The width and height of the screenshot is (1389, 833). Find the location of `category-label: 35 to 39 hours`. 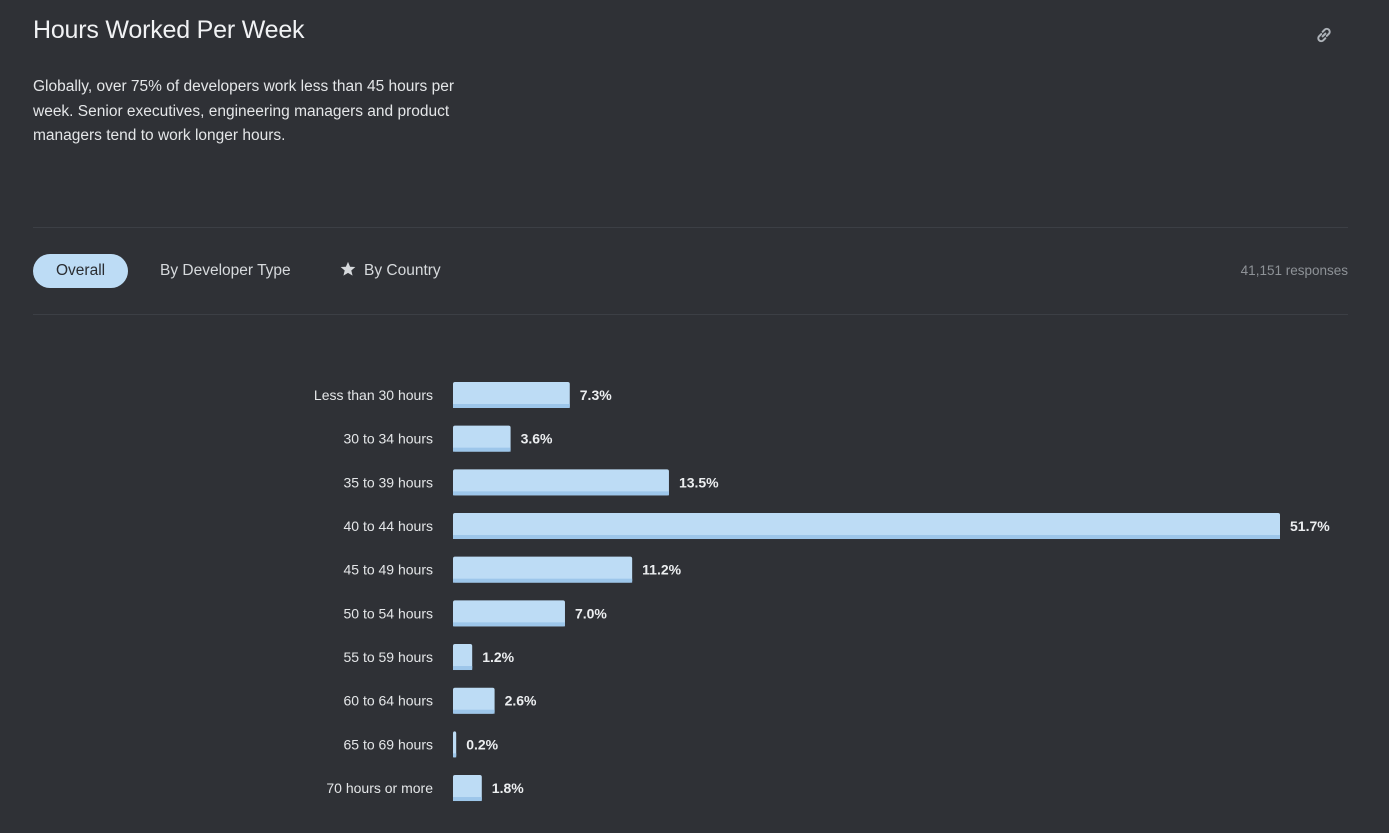

category-label: 35 to 39 hours is located at coordinates (388, 482).